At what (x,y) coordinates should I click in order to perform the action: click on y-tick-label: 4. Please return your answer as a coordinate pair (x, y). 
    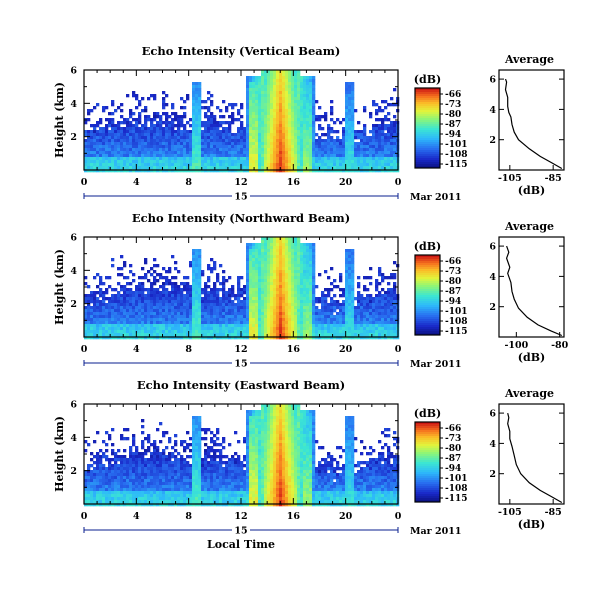
    Looking at the image, I should click on (73, 271).